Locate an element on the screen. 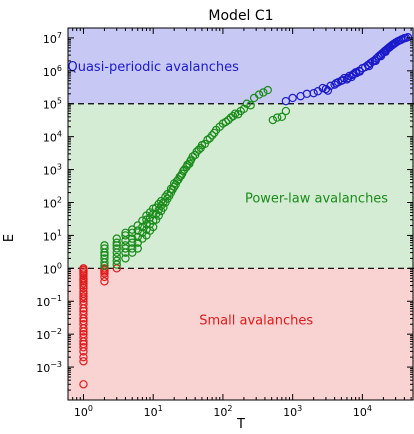 This screenshot has height=434, width=414. x-tick-label: 10⁴ is located at coordinates (362, 411).